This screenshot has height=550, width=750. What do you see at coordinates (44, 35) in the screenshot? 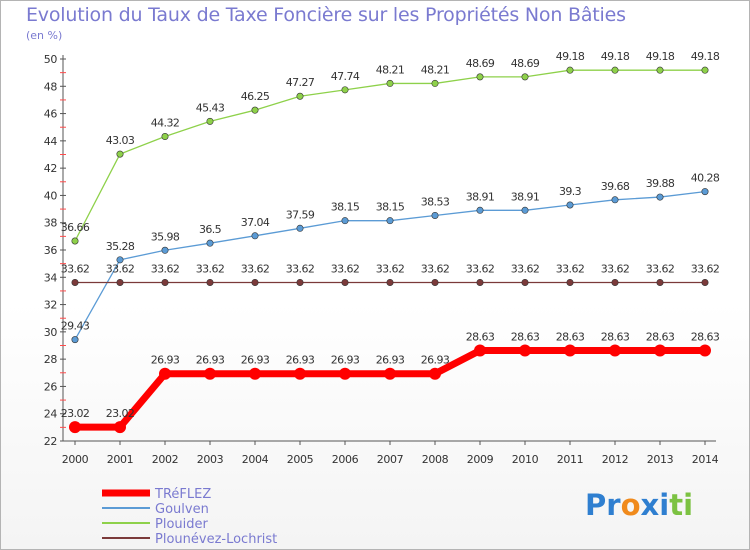
I see `unit-label: (en %)` at bounding box center [44, 35].